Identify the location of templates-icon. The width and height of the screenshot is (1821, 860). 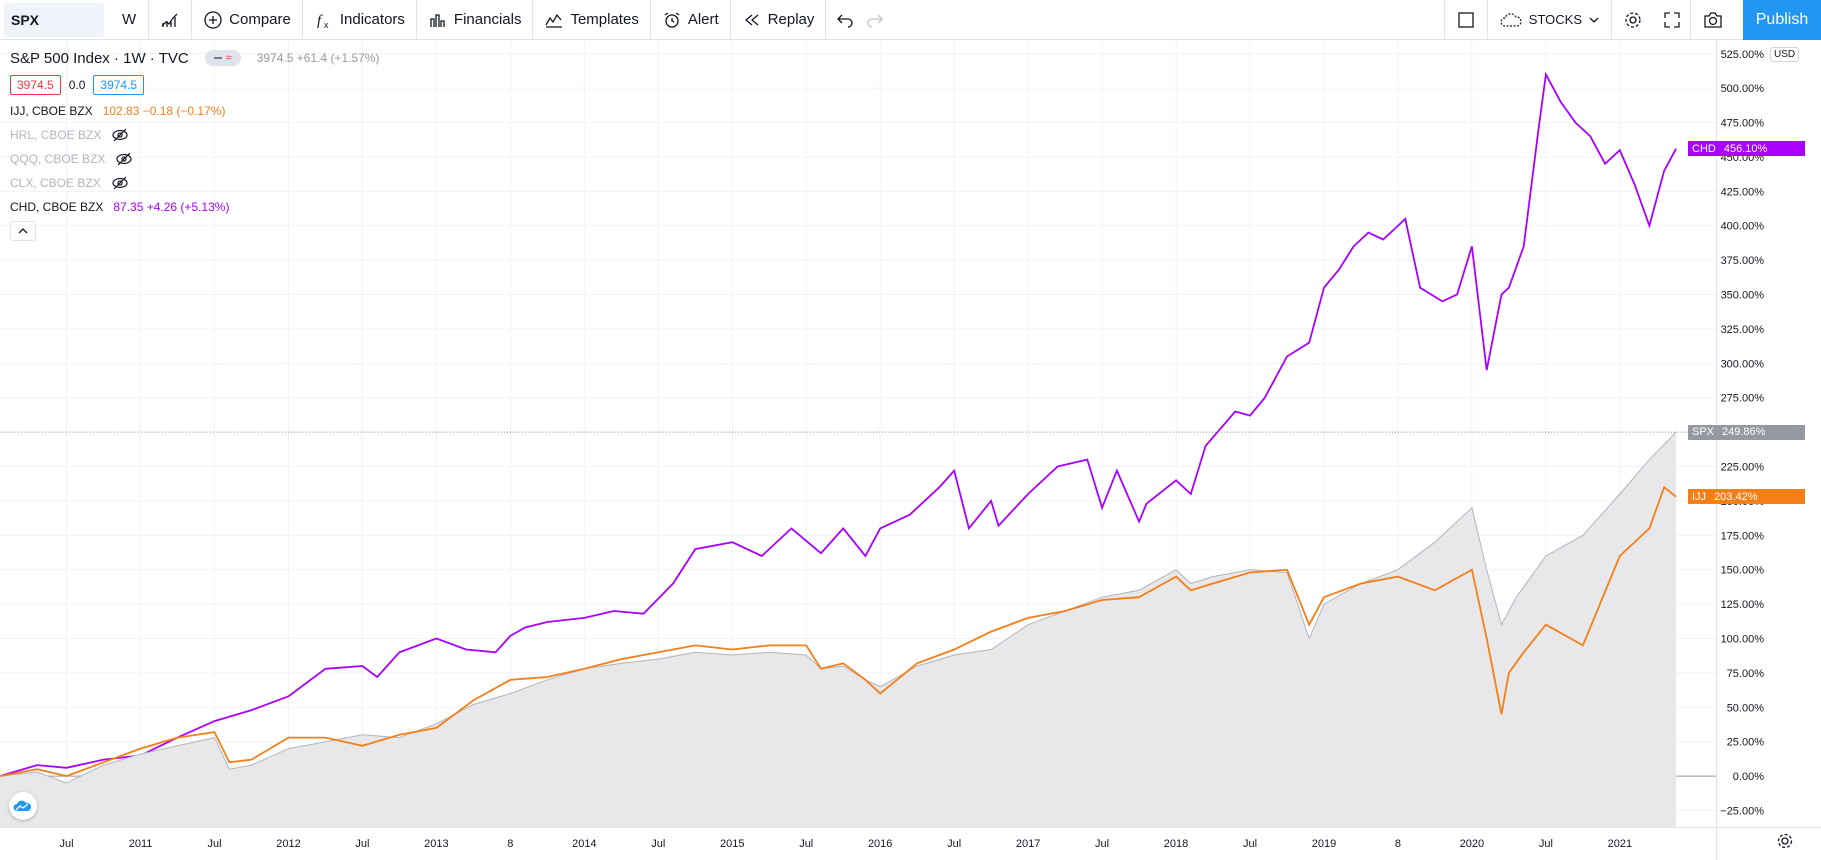
(554, 20).